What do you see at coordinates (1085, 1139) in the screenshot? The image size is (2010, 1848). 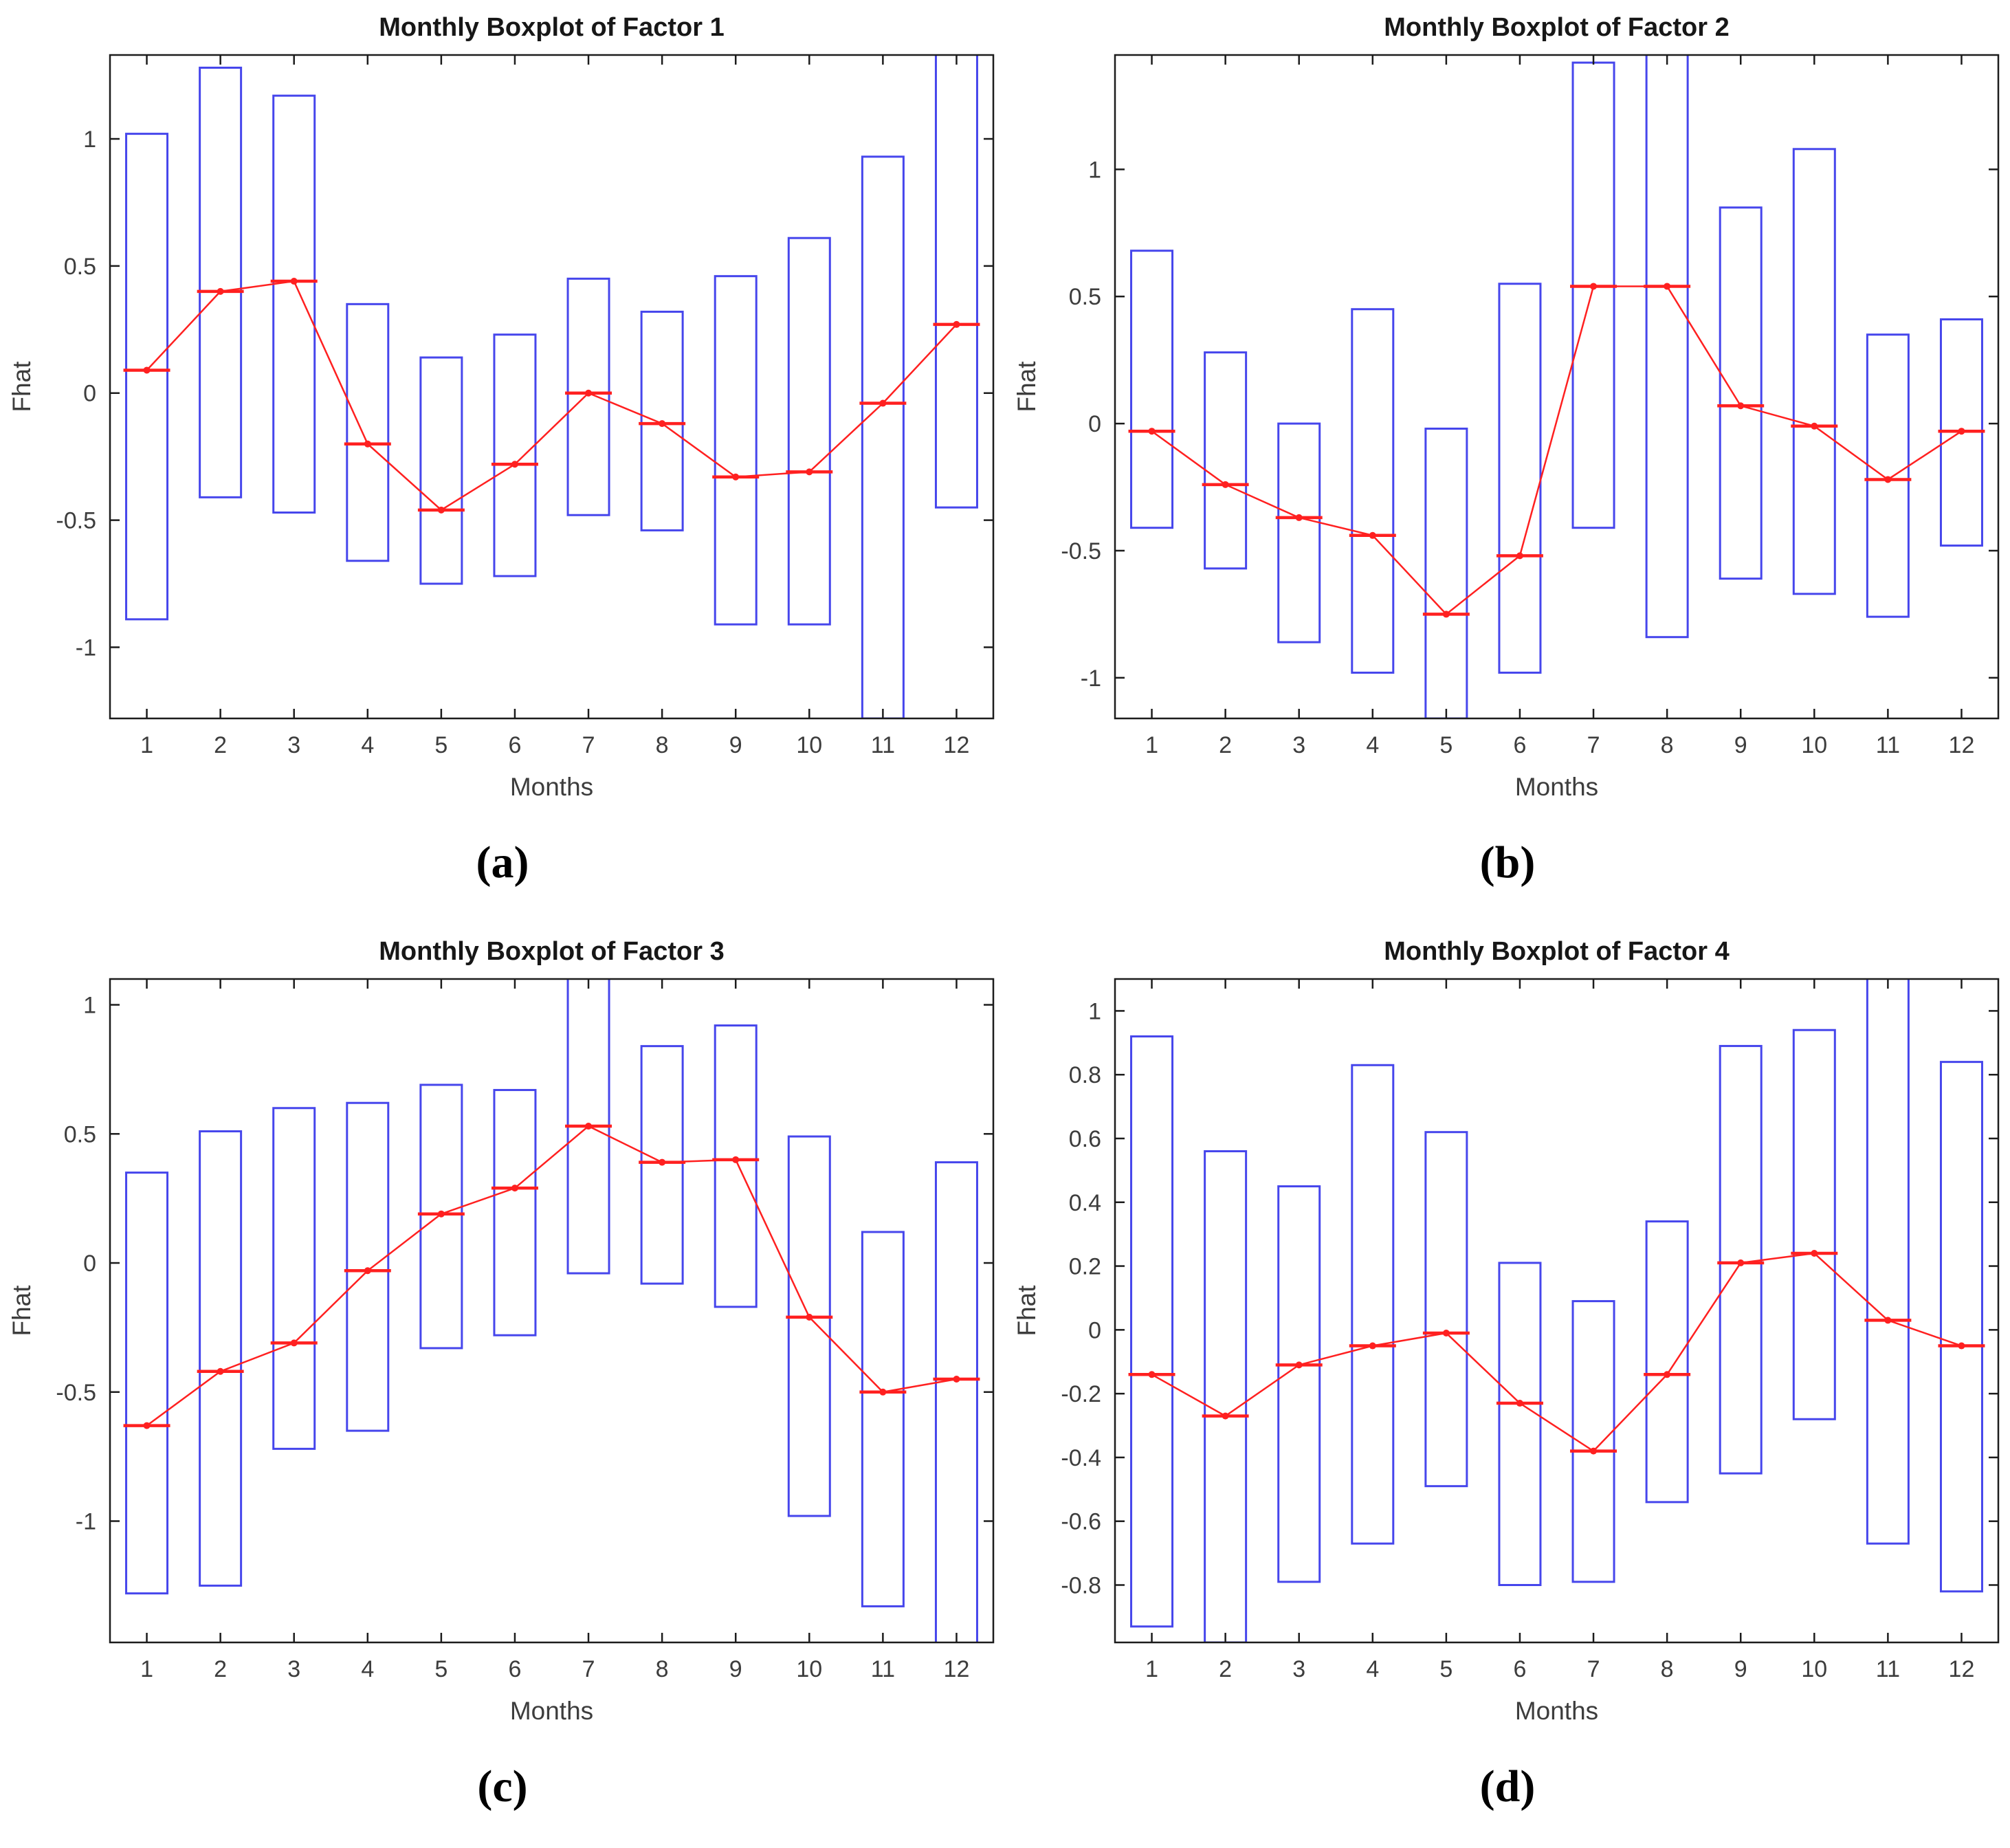 I see `y-tick-label: 0.6` at bounding box center [1085, 1139].